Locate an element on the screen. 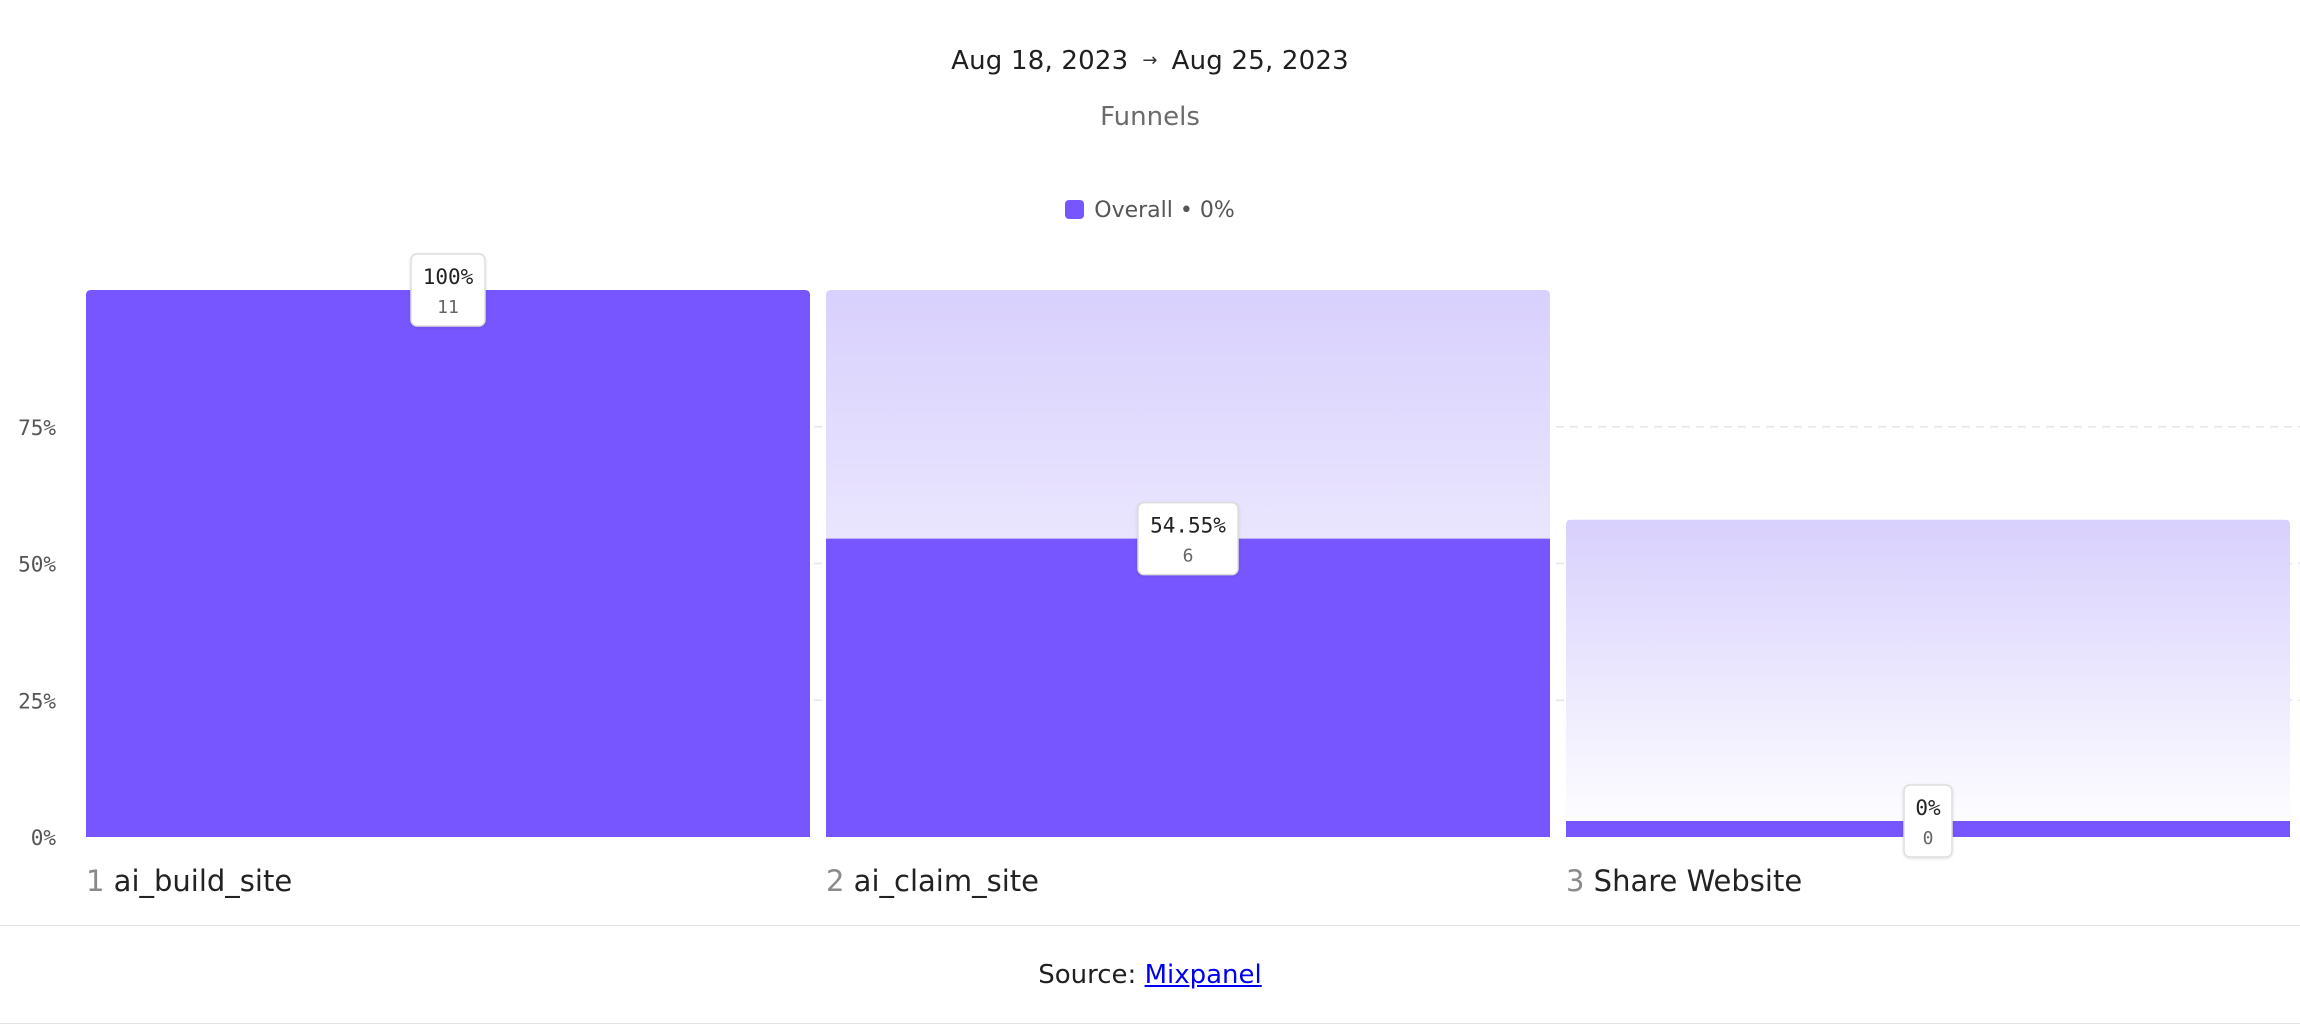 This screenshot has height=1026, width=2300. step-number: 1 is located at coordinates (100, 881).